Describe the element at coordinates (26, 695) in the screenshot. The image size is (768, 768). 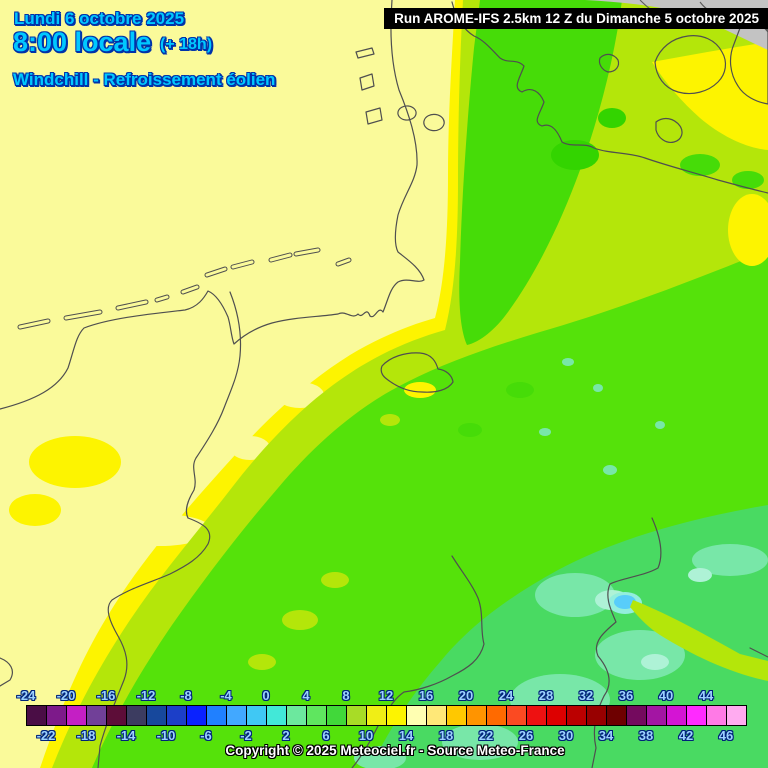
I see `legend-value-top: -24` at that location.